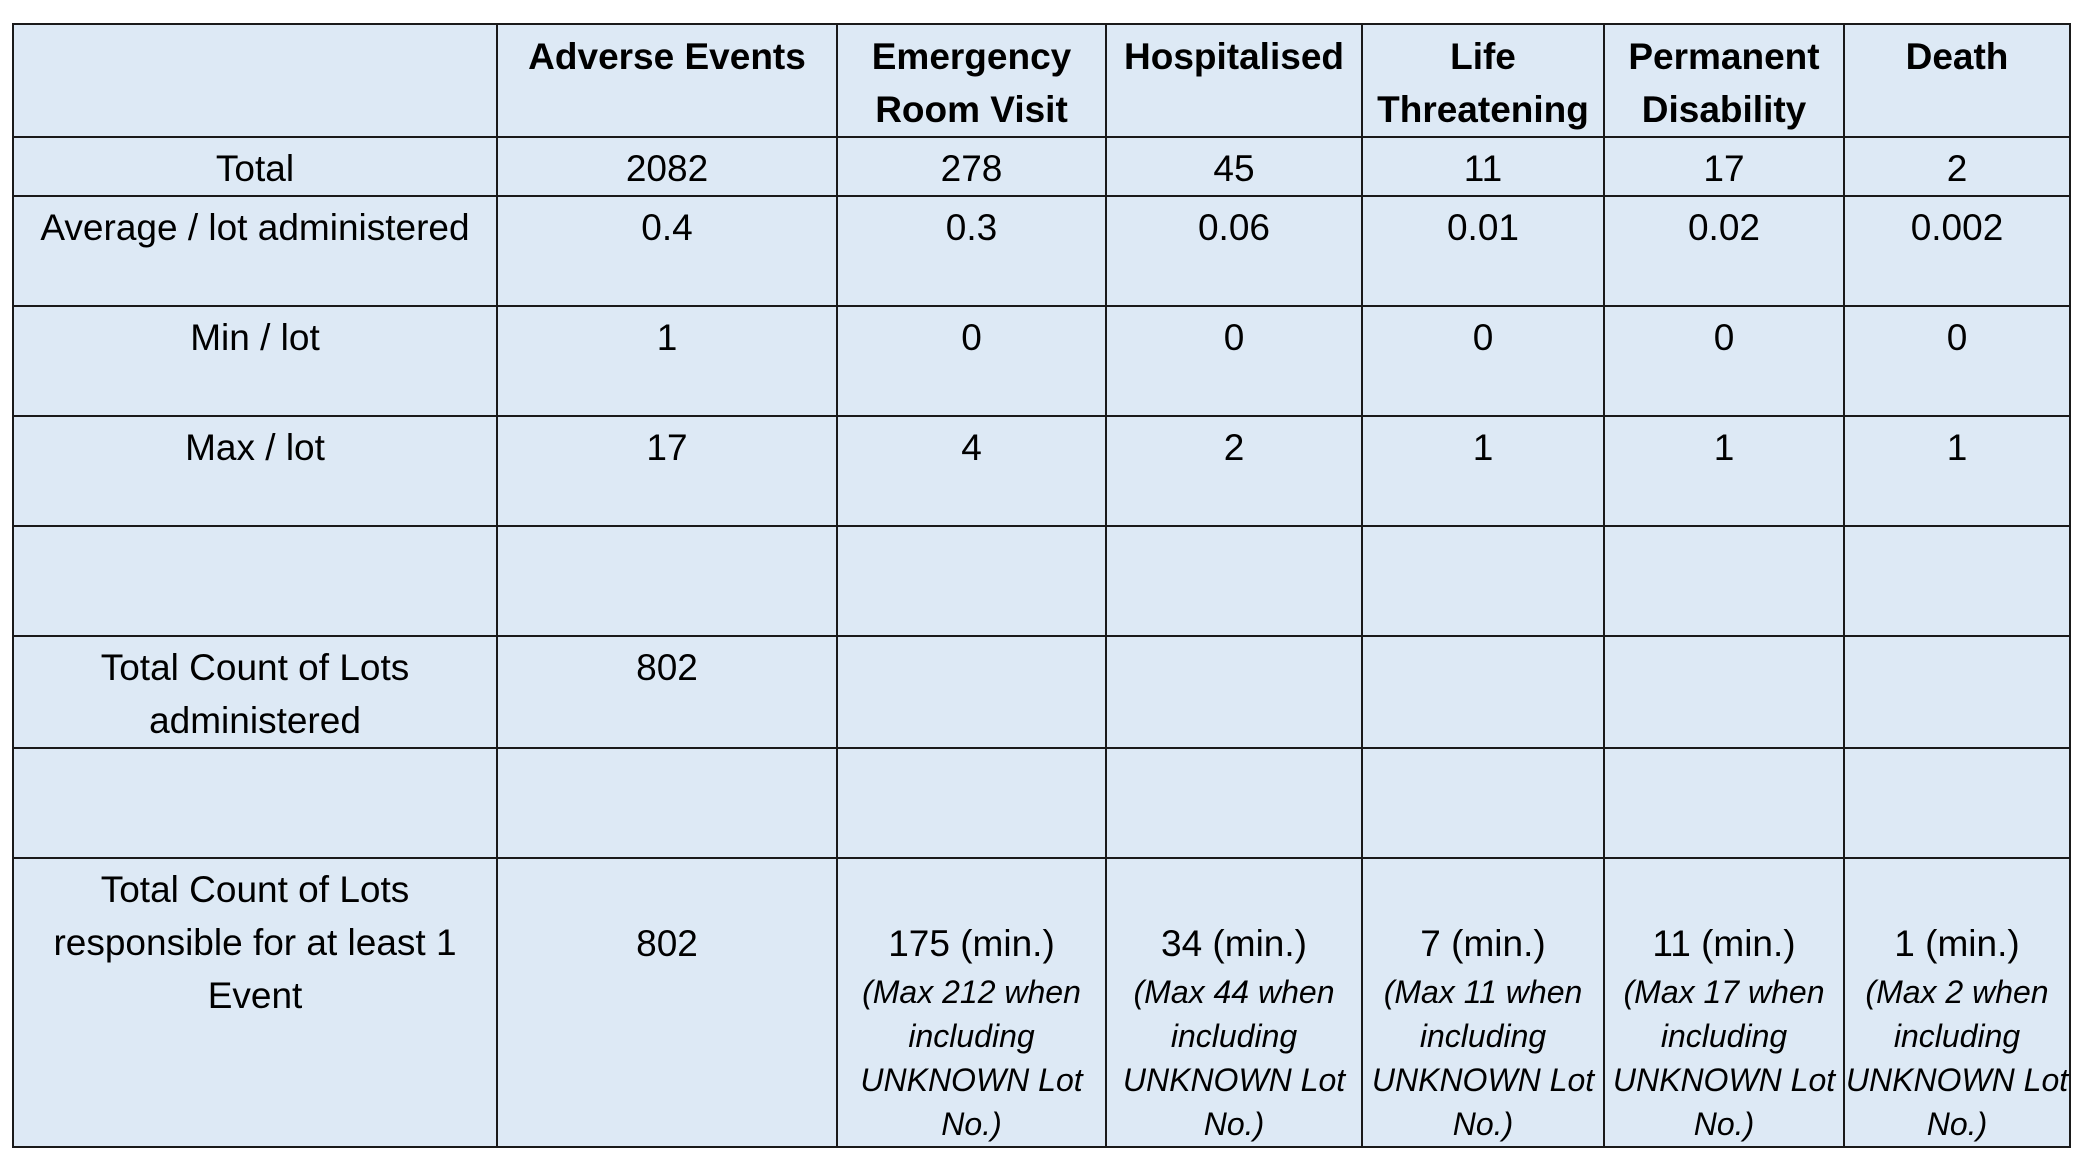  What do you see at coordinates (667, 251) in the screenshot?
I see `table-cell: 0.4` at bounding box center [667, 251].